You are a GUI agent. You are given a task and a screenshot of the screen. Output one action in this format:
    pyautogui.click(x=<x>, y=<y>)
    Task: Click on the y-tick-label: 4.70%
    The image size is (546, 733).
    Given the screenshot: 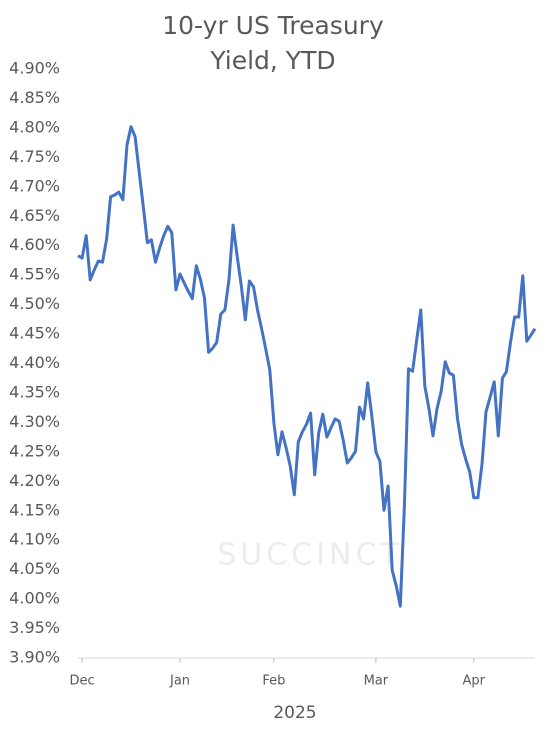 What is the action you would take?
    pyautogui.click(x=34, y=185)
    